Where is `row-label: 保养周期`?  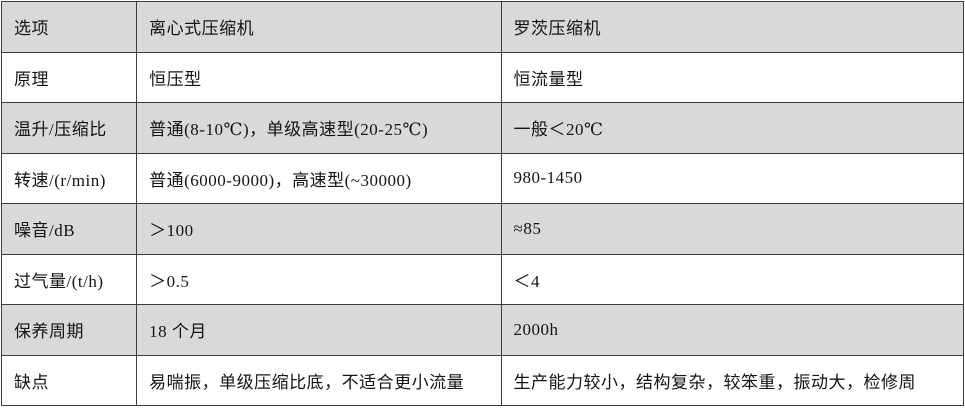
row-label: 保养周期 is located at coordinates (69, 330).